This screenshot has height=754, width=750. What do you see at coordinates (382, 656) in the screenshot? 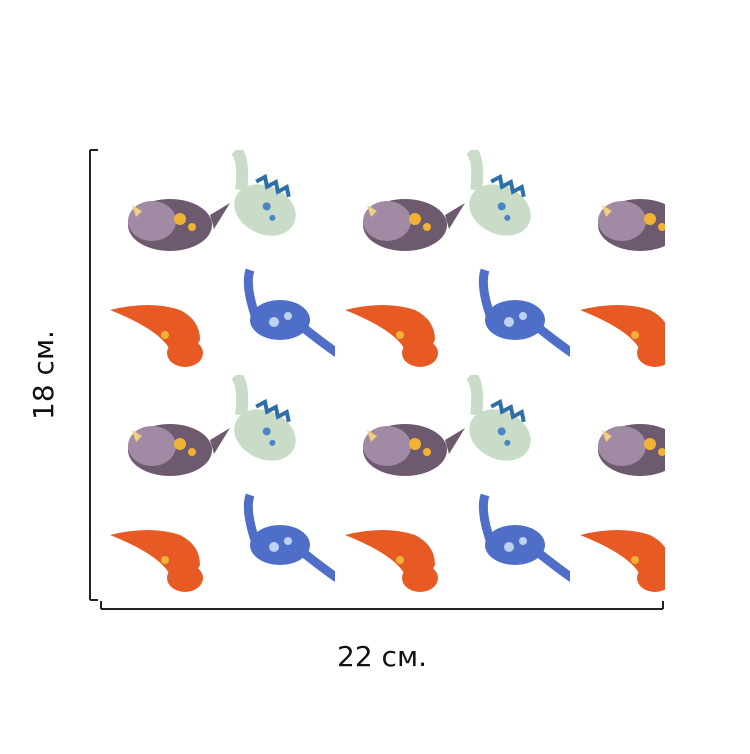
I see `width-label: 22 см.` at bounding box center [382, 656].